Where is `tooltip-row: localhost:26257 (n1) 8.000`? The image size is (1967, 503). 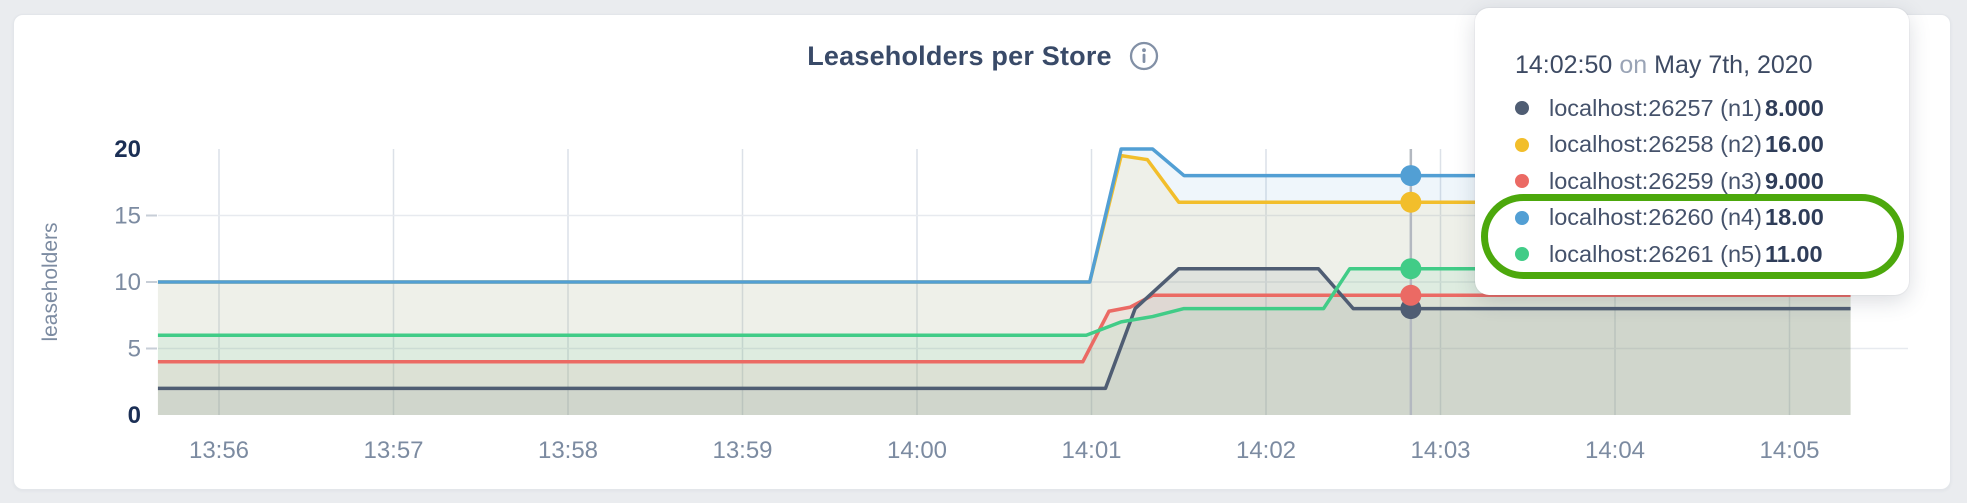
tooltip-row: localhost:26257 (n1) 8.000 is located at coordinates (1699, 108).